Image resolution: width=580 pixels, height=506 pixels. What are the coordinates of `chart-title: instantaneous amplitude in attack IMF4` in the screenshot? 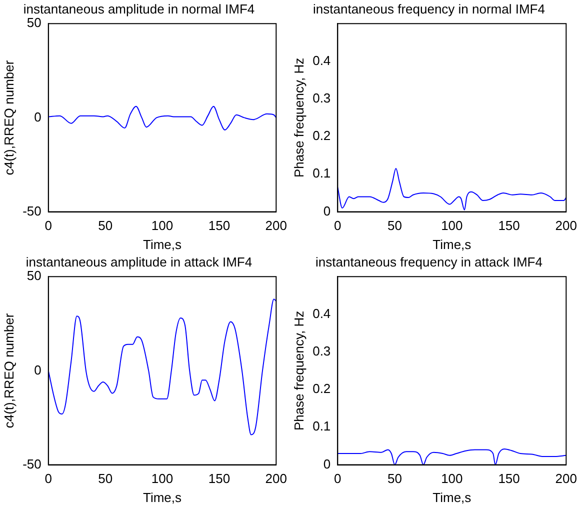 It's located at (139, 262).